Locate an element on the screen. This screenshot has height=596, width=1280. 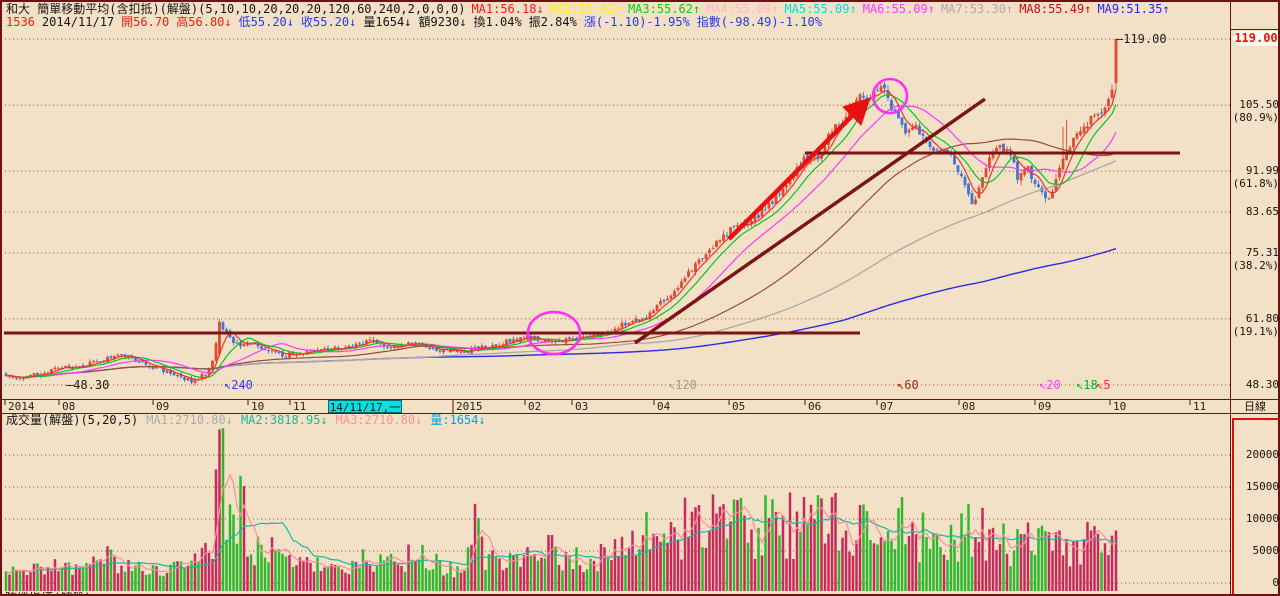
volume-axis-frame is located at coordinates (1255, 506).